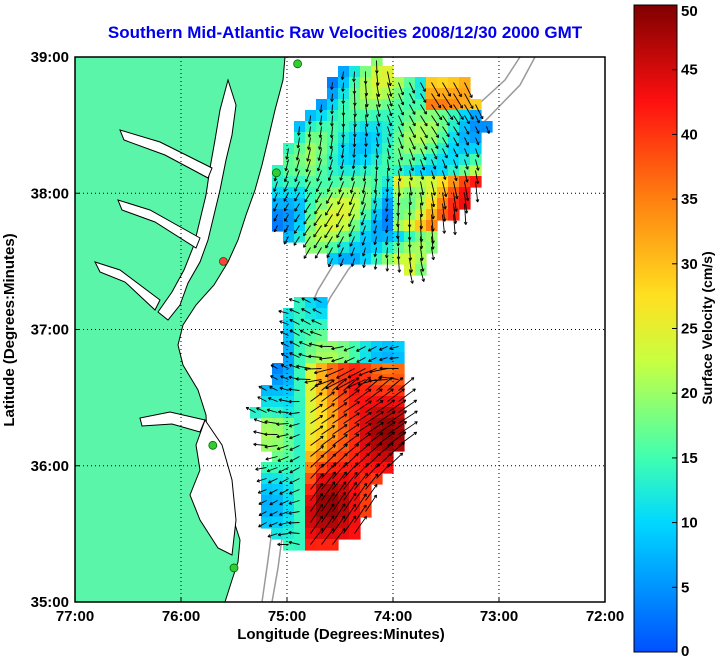 This screenshot has height=659, width=724. I want to click on colorbar-tick-label: 50, so click(689, 11).